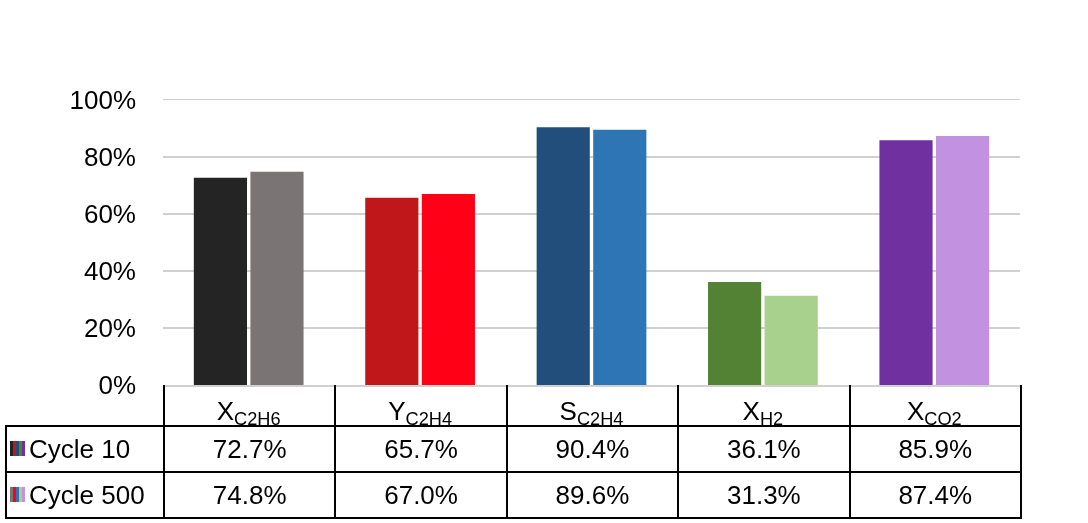 This screenshot has height=523, width=1088. I want to click on legend-label: Cycle 500, so click(87, 494).